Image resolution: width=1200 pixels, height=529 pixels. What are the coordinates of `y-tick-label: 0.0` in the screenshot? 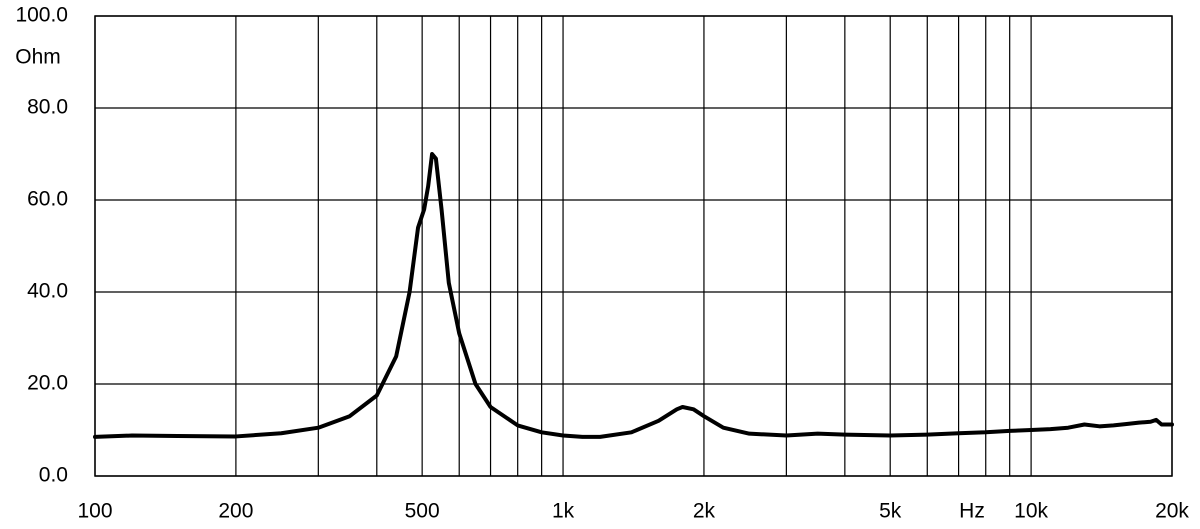 It's located at (53, 475).